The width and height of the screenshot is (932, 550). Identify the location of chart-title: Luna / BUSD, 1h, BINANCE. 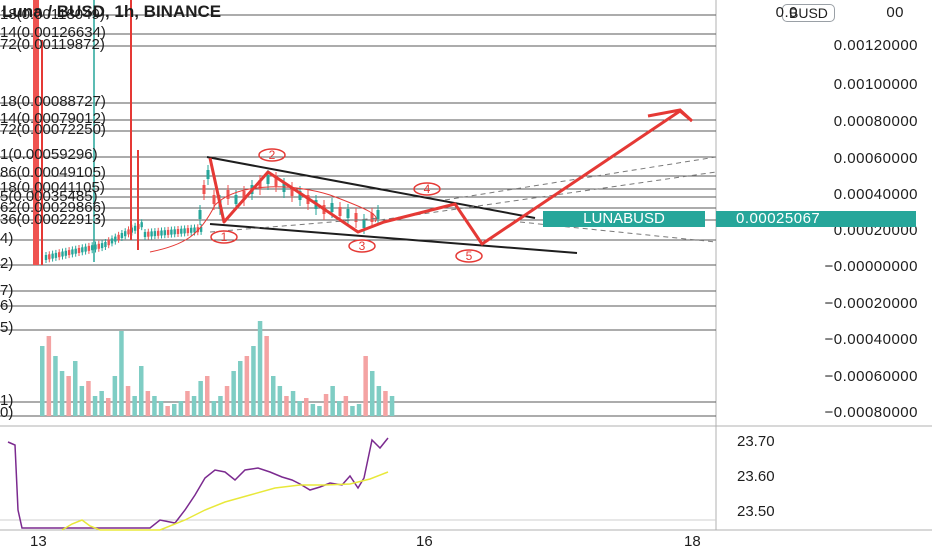
(112, 11).